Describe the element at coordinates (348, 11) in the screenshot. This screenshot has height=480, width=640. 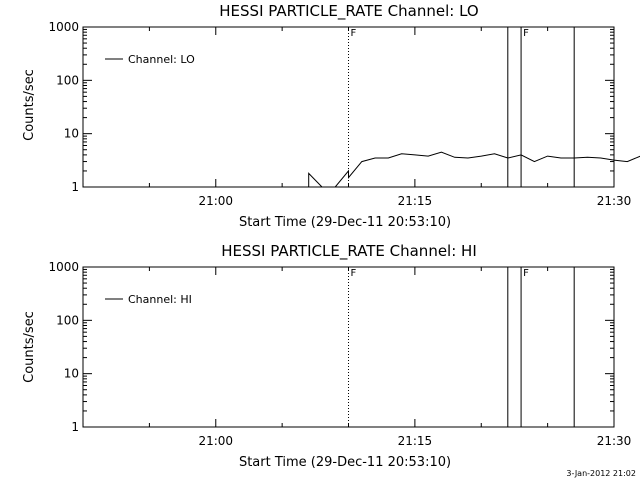
I see `chart-title: HESSI PARTICLE_RATE Channel: LO` at that location.